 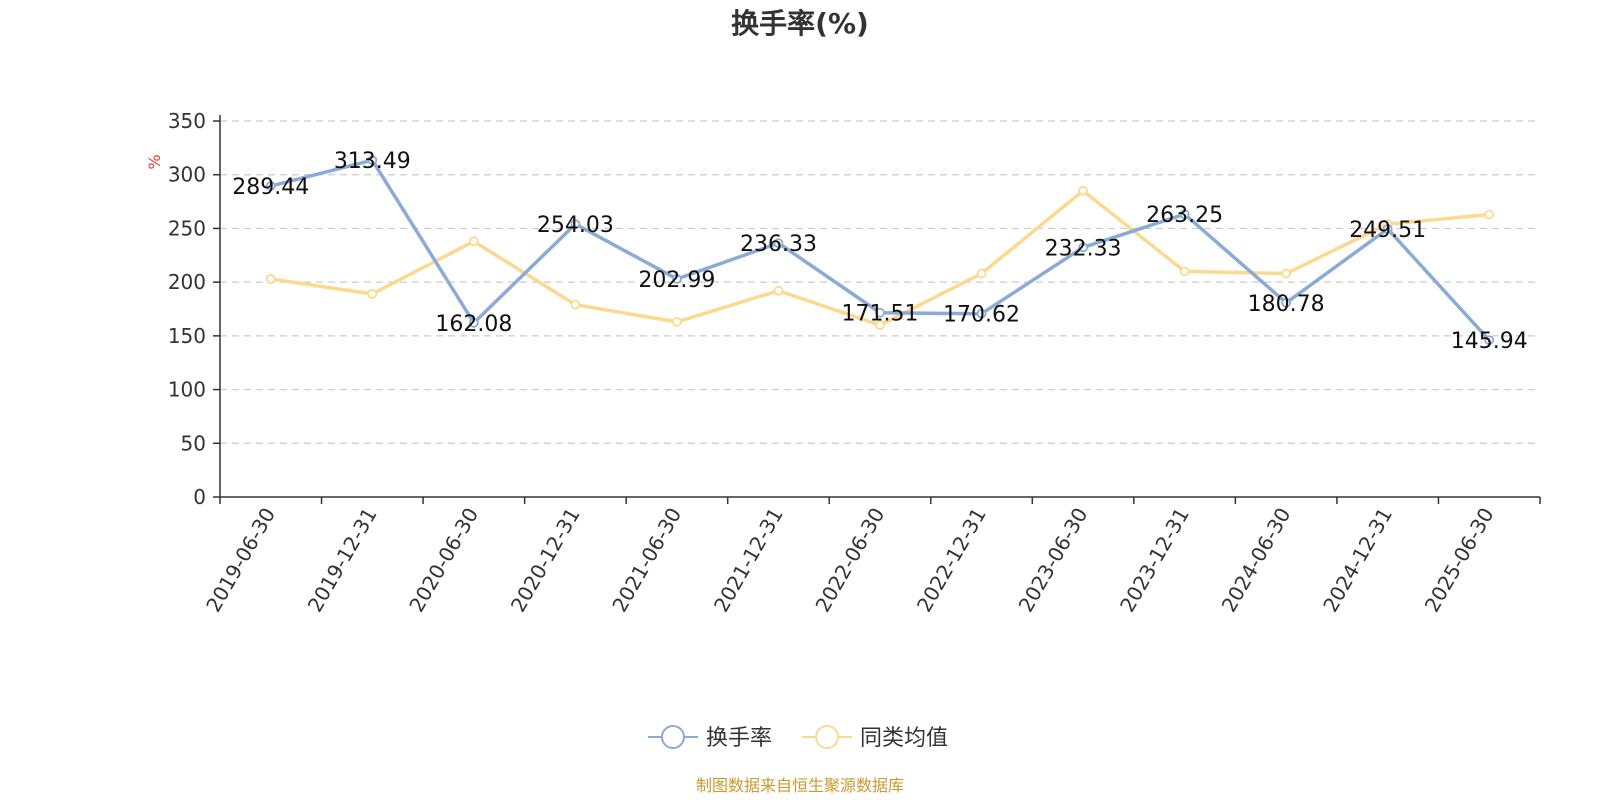 What do you see at coordinates (187, 121) in the screenshot?
I see `y-tick-label: 350` at bounding box center [187, 121].